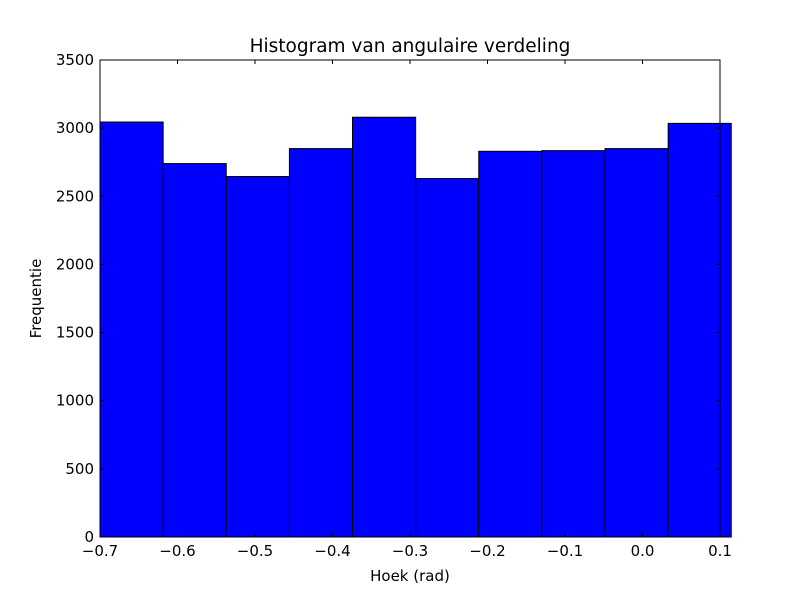  What do you see at coordinates (75, 196) in the screenshot?
I see `y-tick-label: 2500` at bounding box center [75, 196].